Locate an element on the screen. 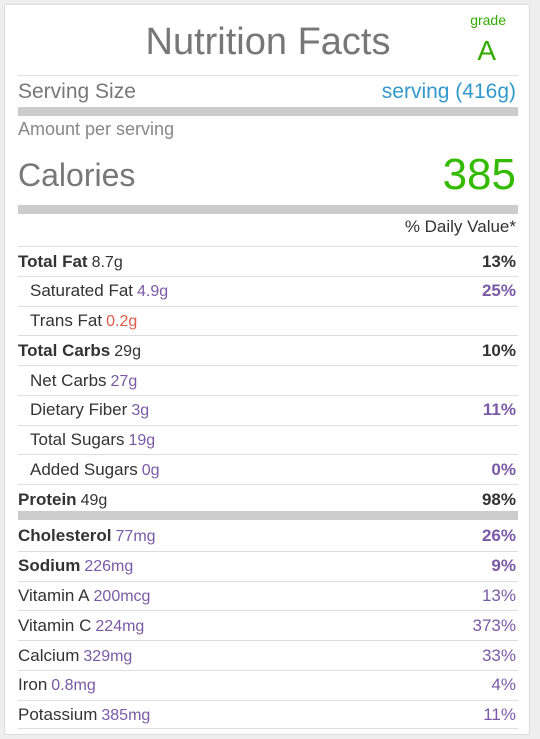  nutrient-name-group: Total Fat 8.7g is located at coordinates (70, 262).